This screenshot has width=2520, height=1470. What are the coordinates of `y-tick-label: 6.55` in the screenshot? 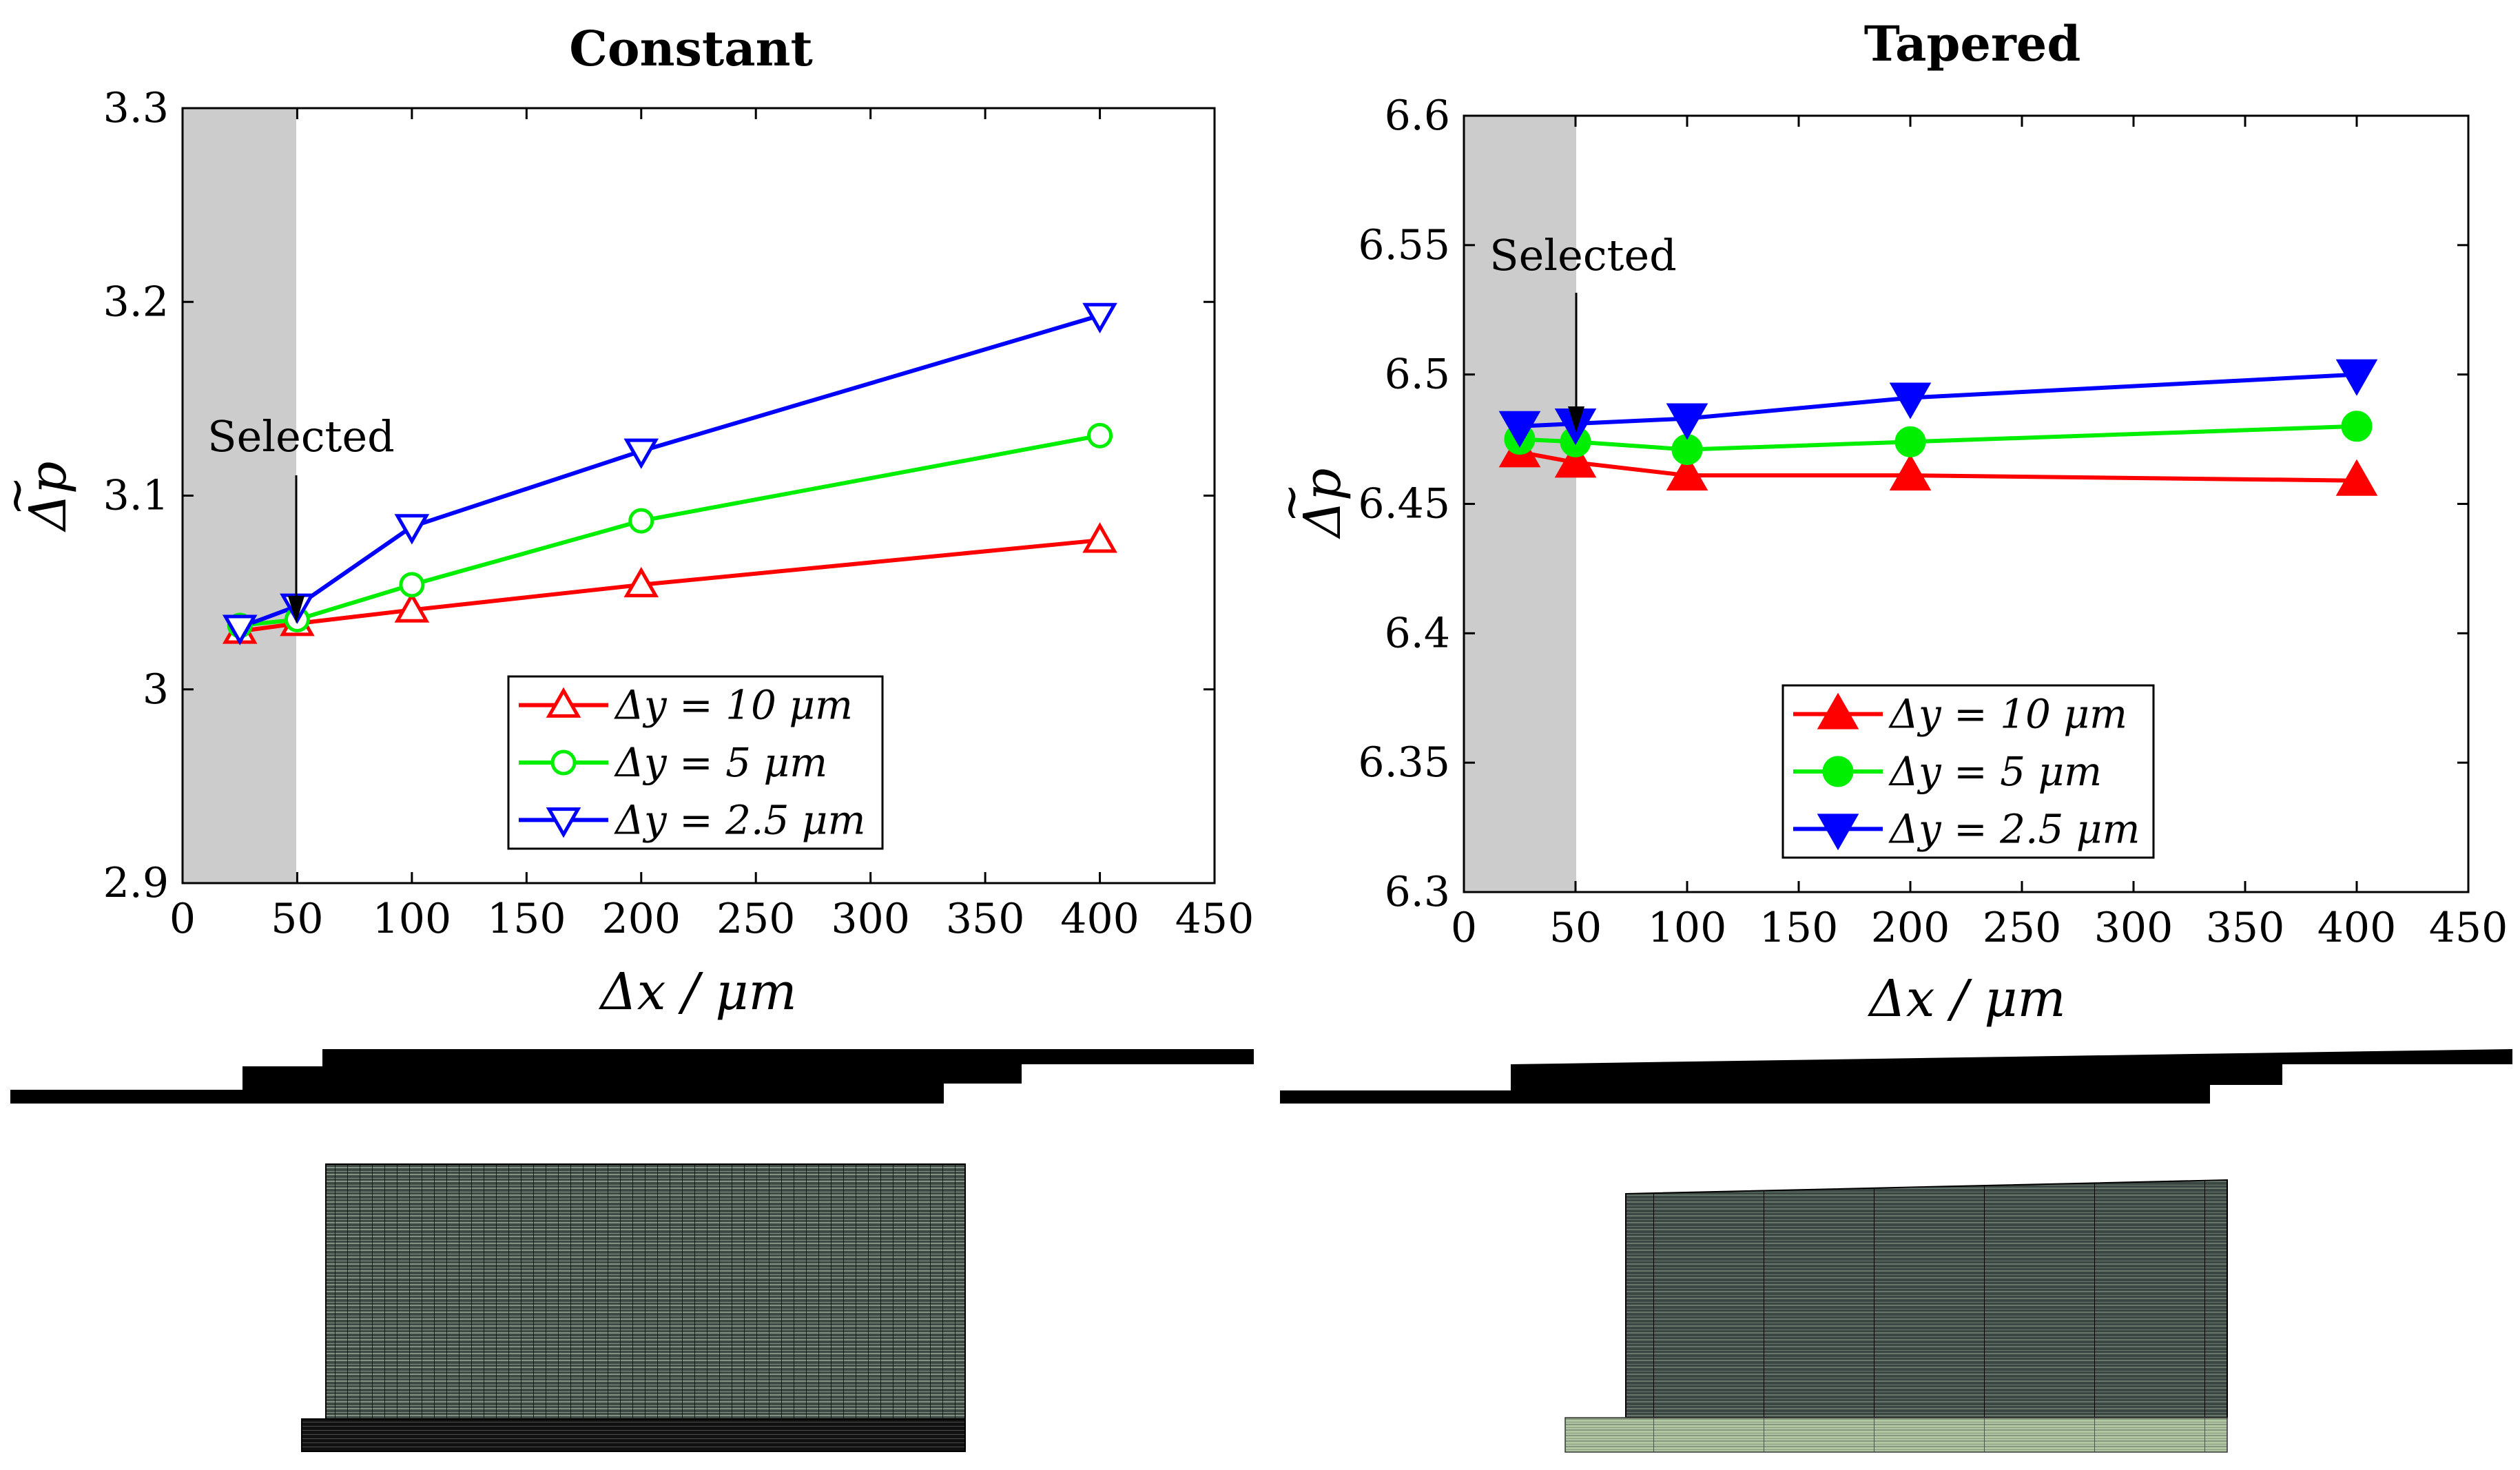 It's located at (1404, 245).